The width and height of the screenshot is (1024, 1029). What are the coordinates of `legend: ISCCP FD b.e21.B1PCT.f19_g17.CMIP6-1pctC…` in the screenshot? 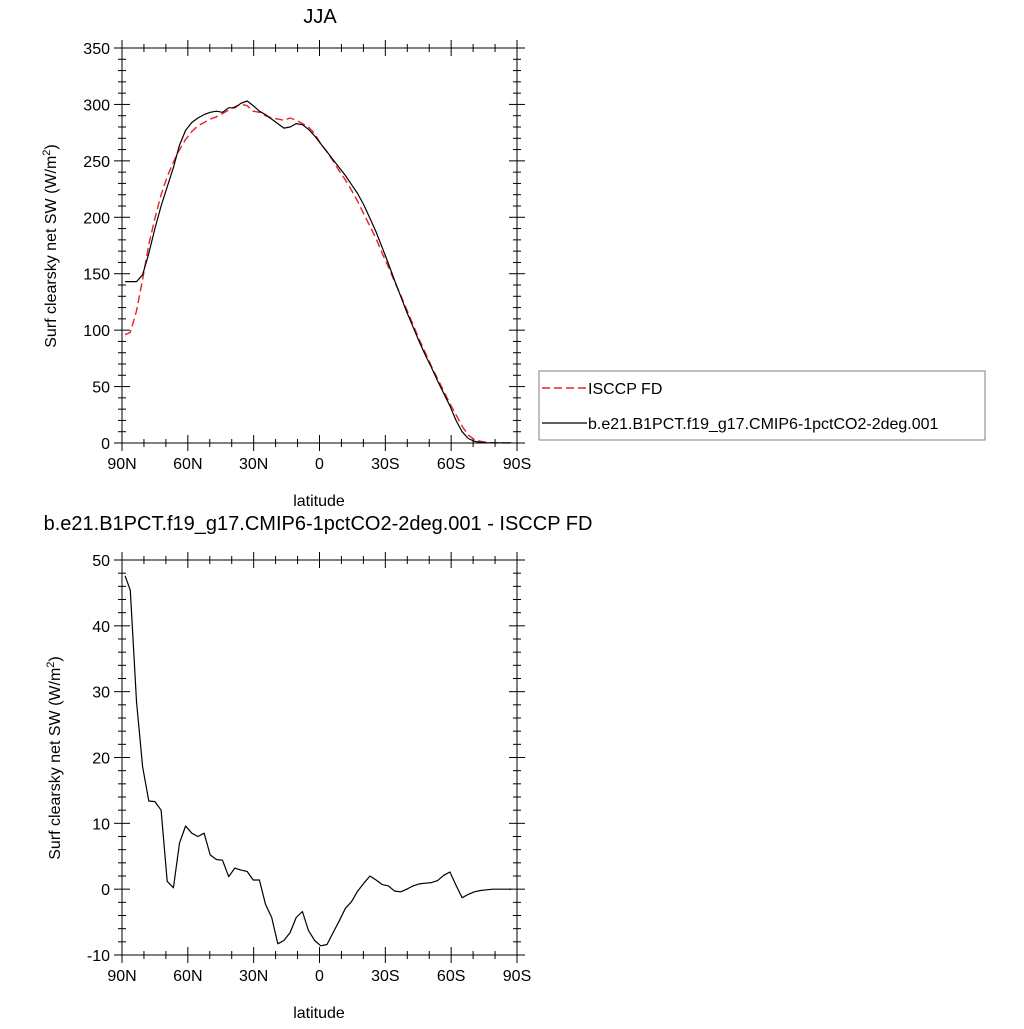 It's located at (762, 405).